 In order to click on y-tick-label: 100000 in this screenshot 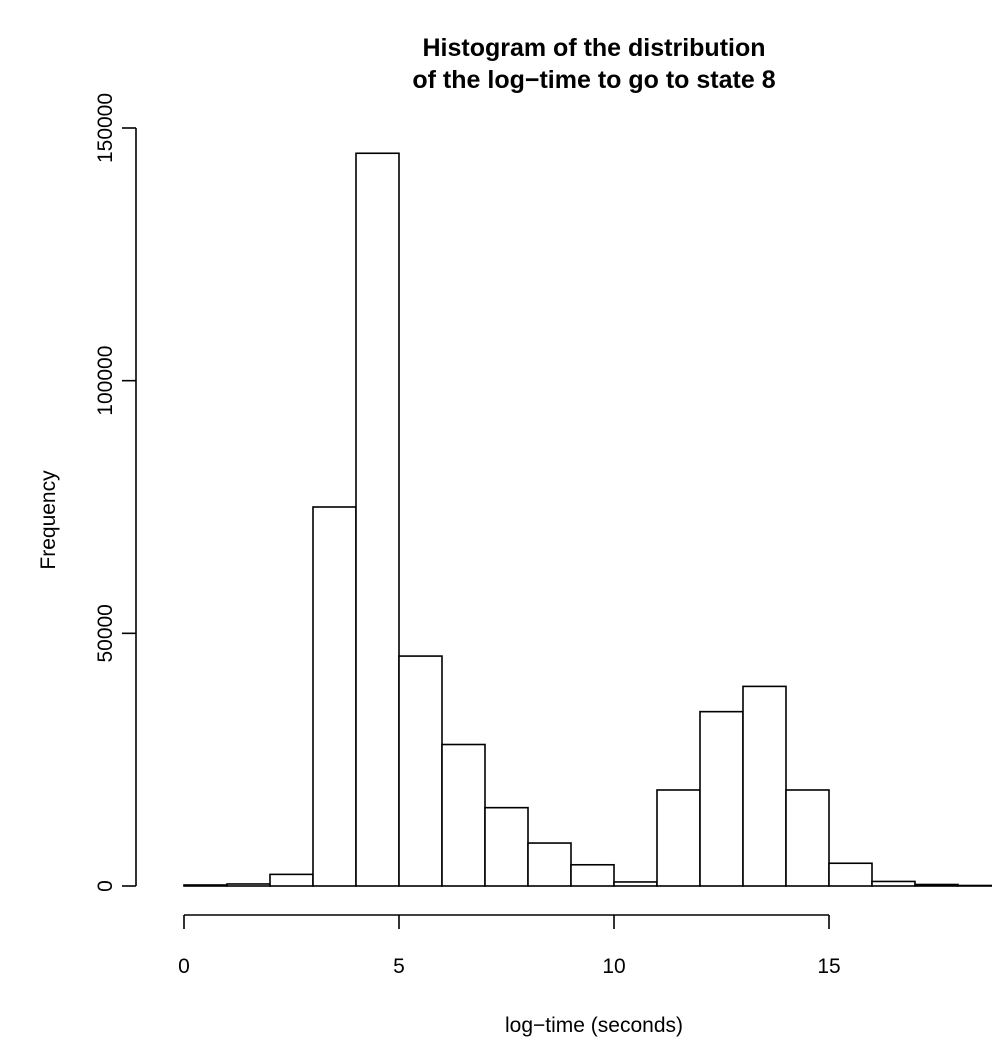, I will do `click(105, 381)`.